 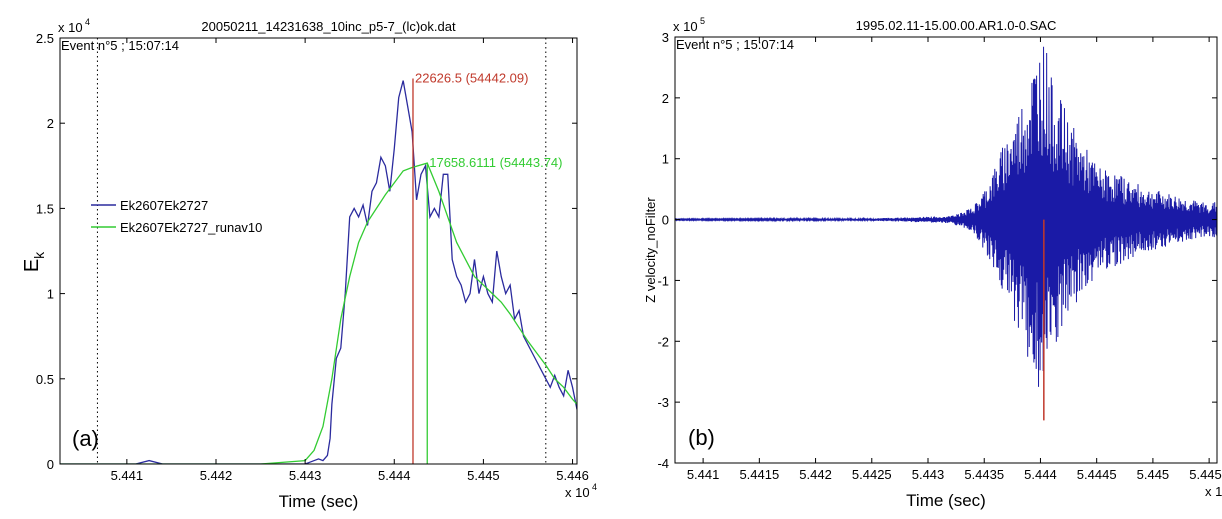 I want to click on peak-label-1: 17658.6111 (54443.74), so click(x=495, y=162).